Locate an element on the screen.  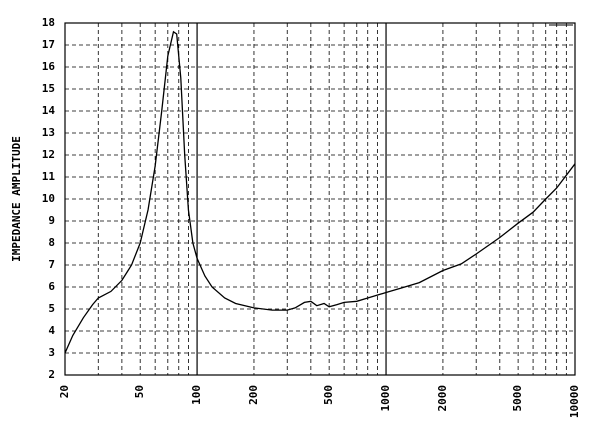
x-tick-label: 2000 is located at coordinates (442, 398).